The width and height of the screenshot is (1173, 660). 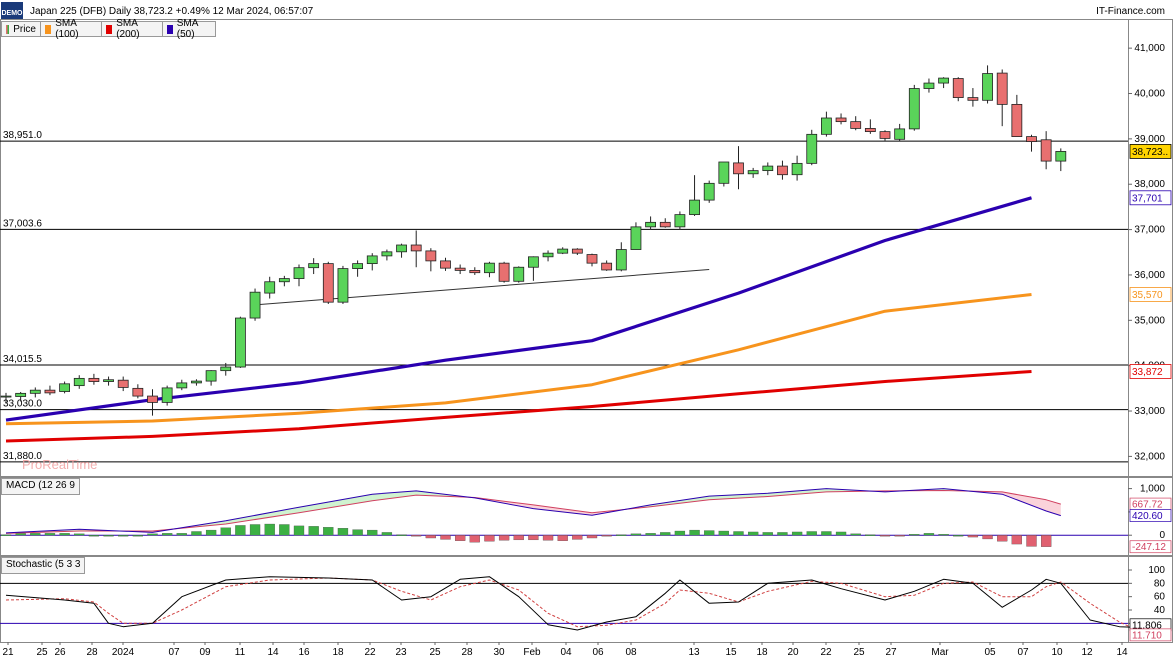 I want to click on macd-label: MACD (12 26 9, so click(x=40, y=486).